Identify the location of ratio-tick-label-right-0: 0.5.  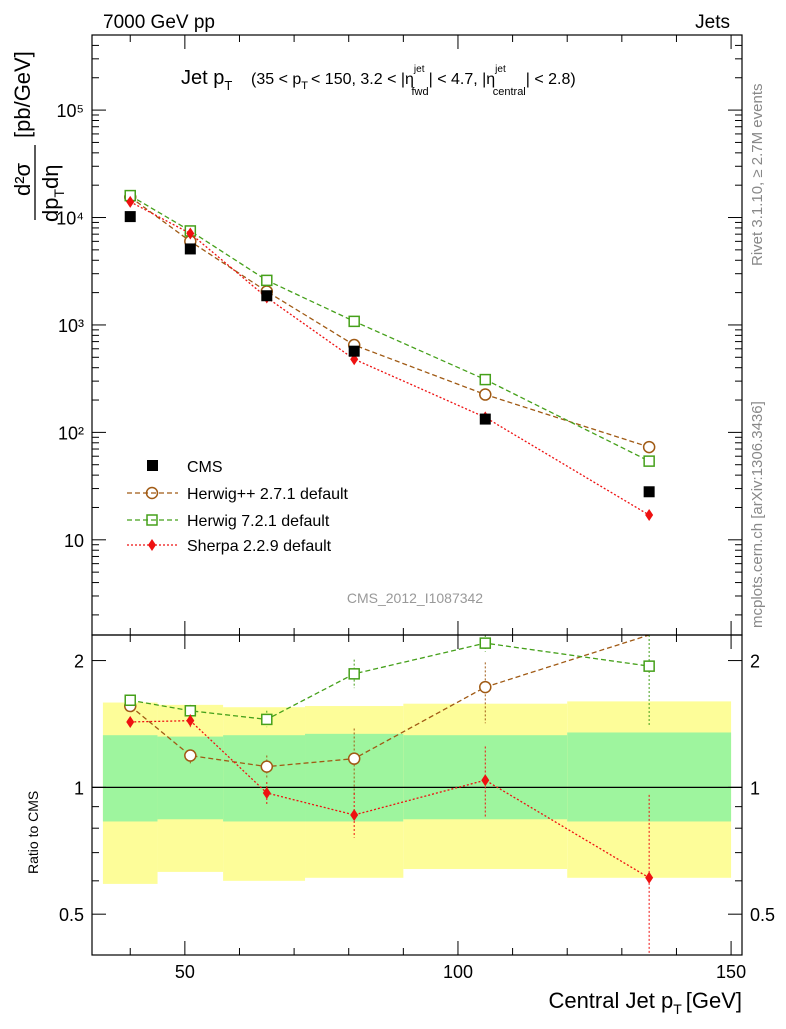
(762, 915).